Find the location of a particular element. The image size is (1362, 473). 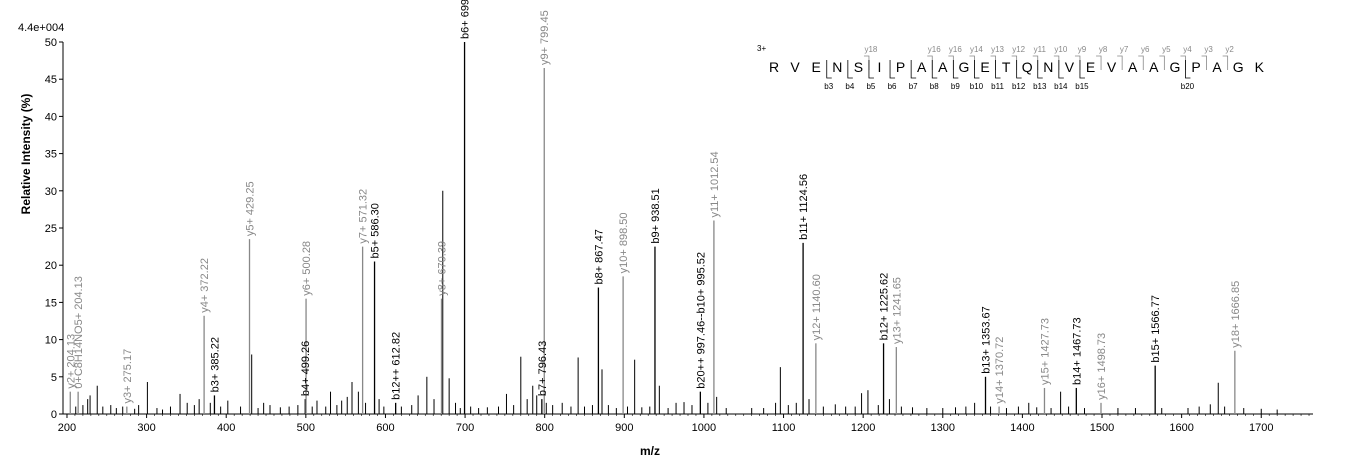

sequence-residue: G is located at coordinates (963, 67).